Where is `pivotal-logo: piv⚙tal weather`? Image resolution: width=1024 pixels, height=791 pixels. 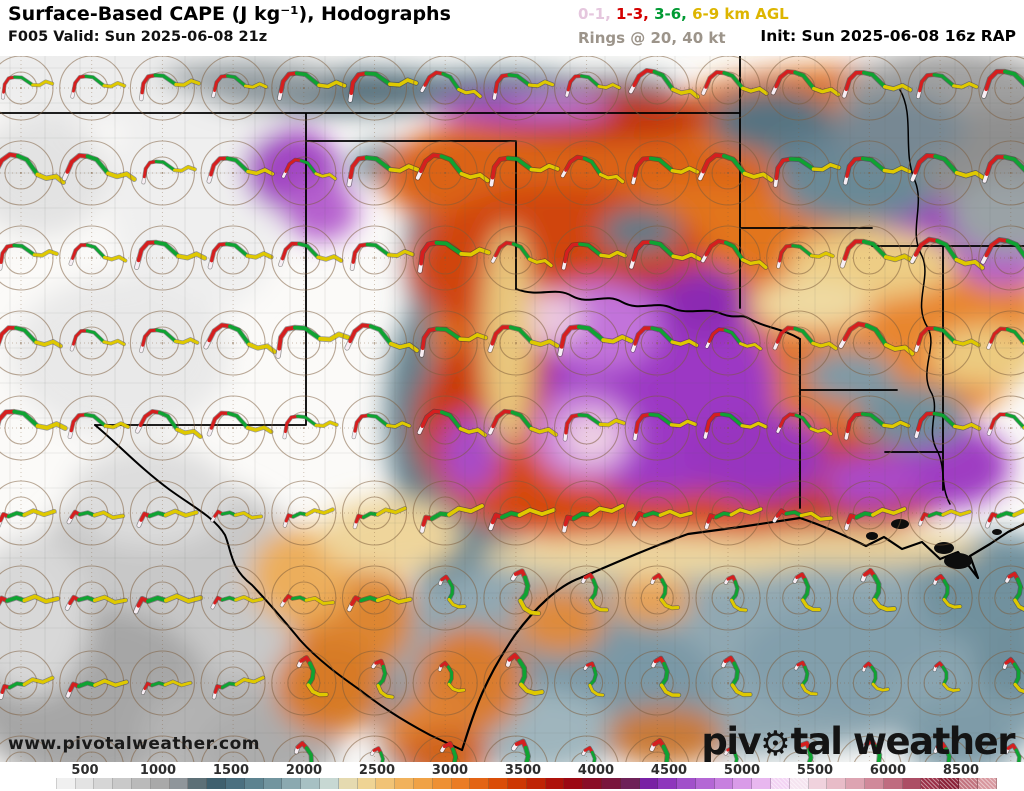 pivotal-logo: piv⚙tal weather is located at coordinates (858, 740).